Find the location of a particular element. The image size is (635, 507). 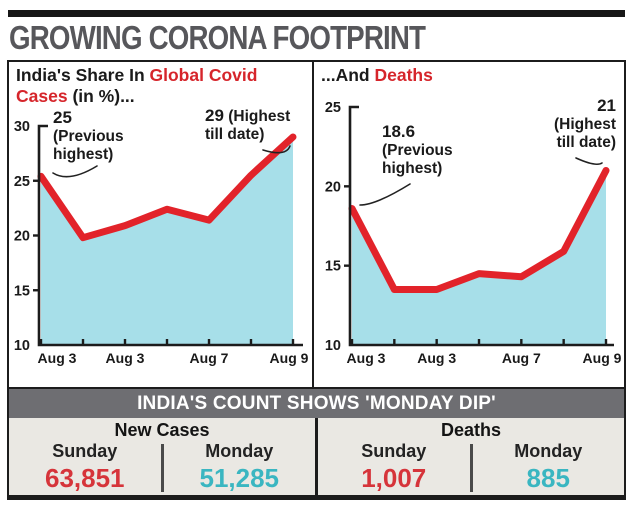

annotation-highest-till-date-deaths: 21 (Highest till date) is located at coordinates (585, 123).